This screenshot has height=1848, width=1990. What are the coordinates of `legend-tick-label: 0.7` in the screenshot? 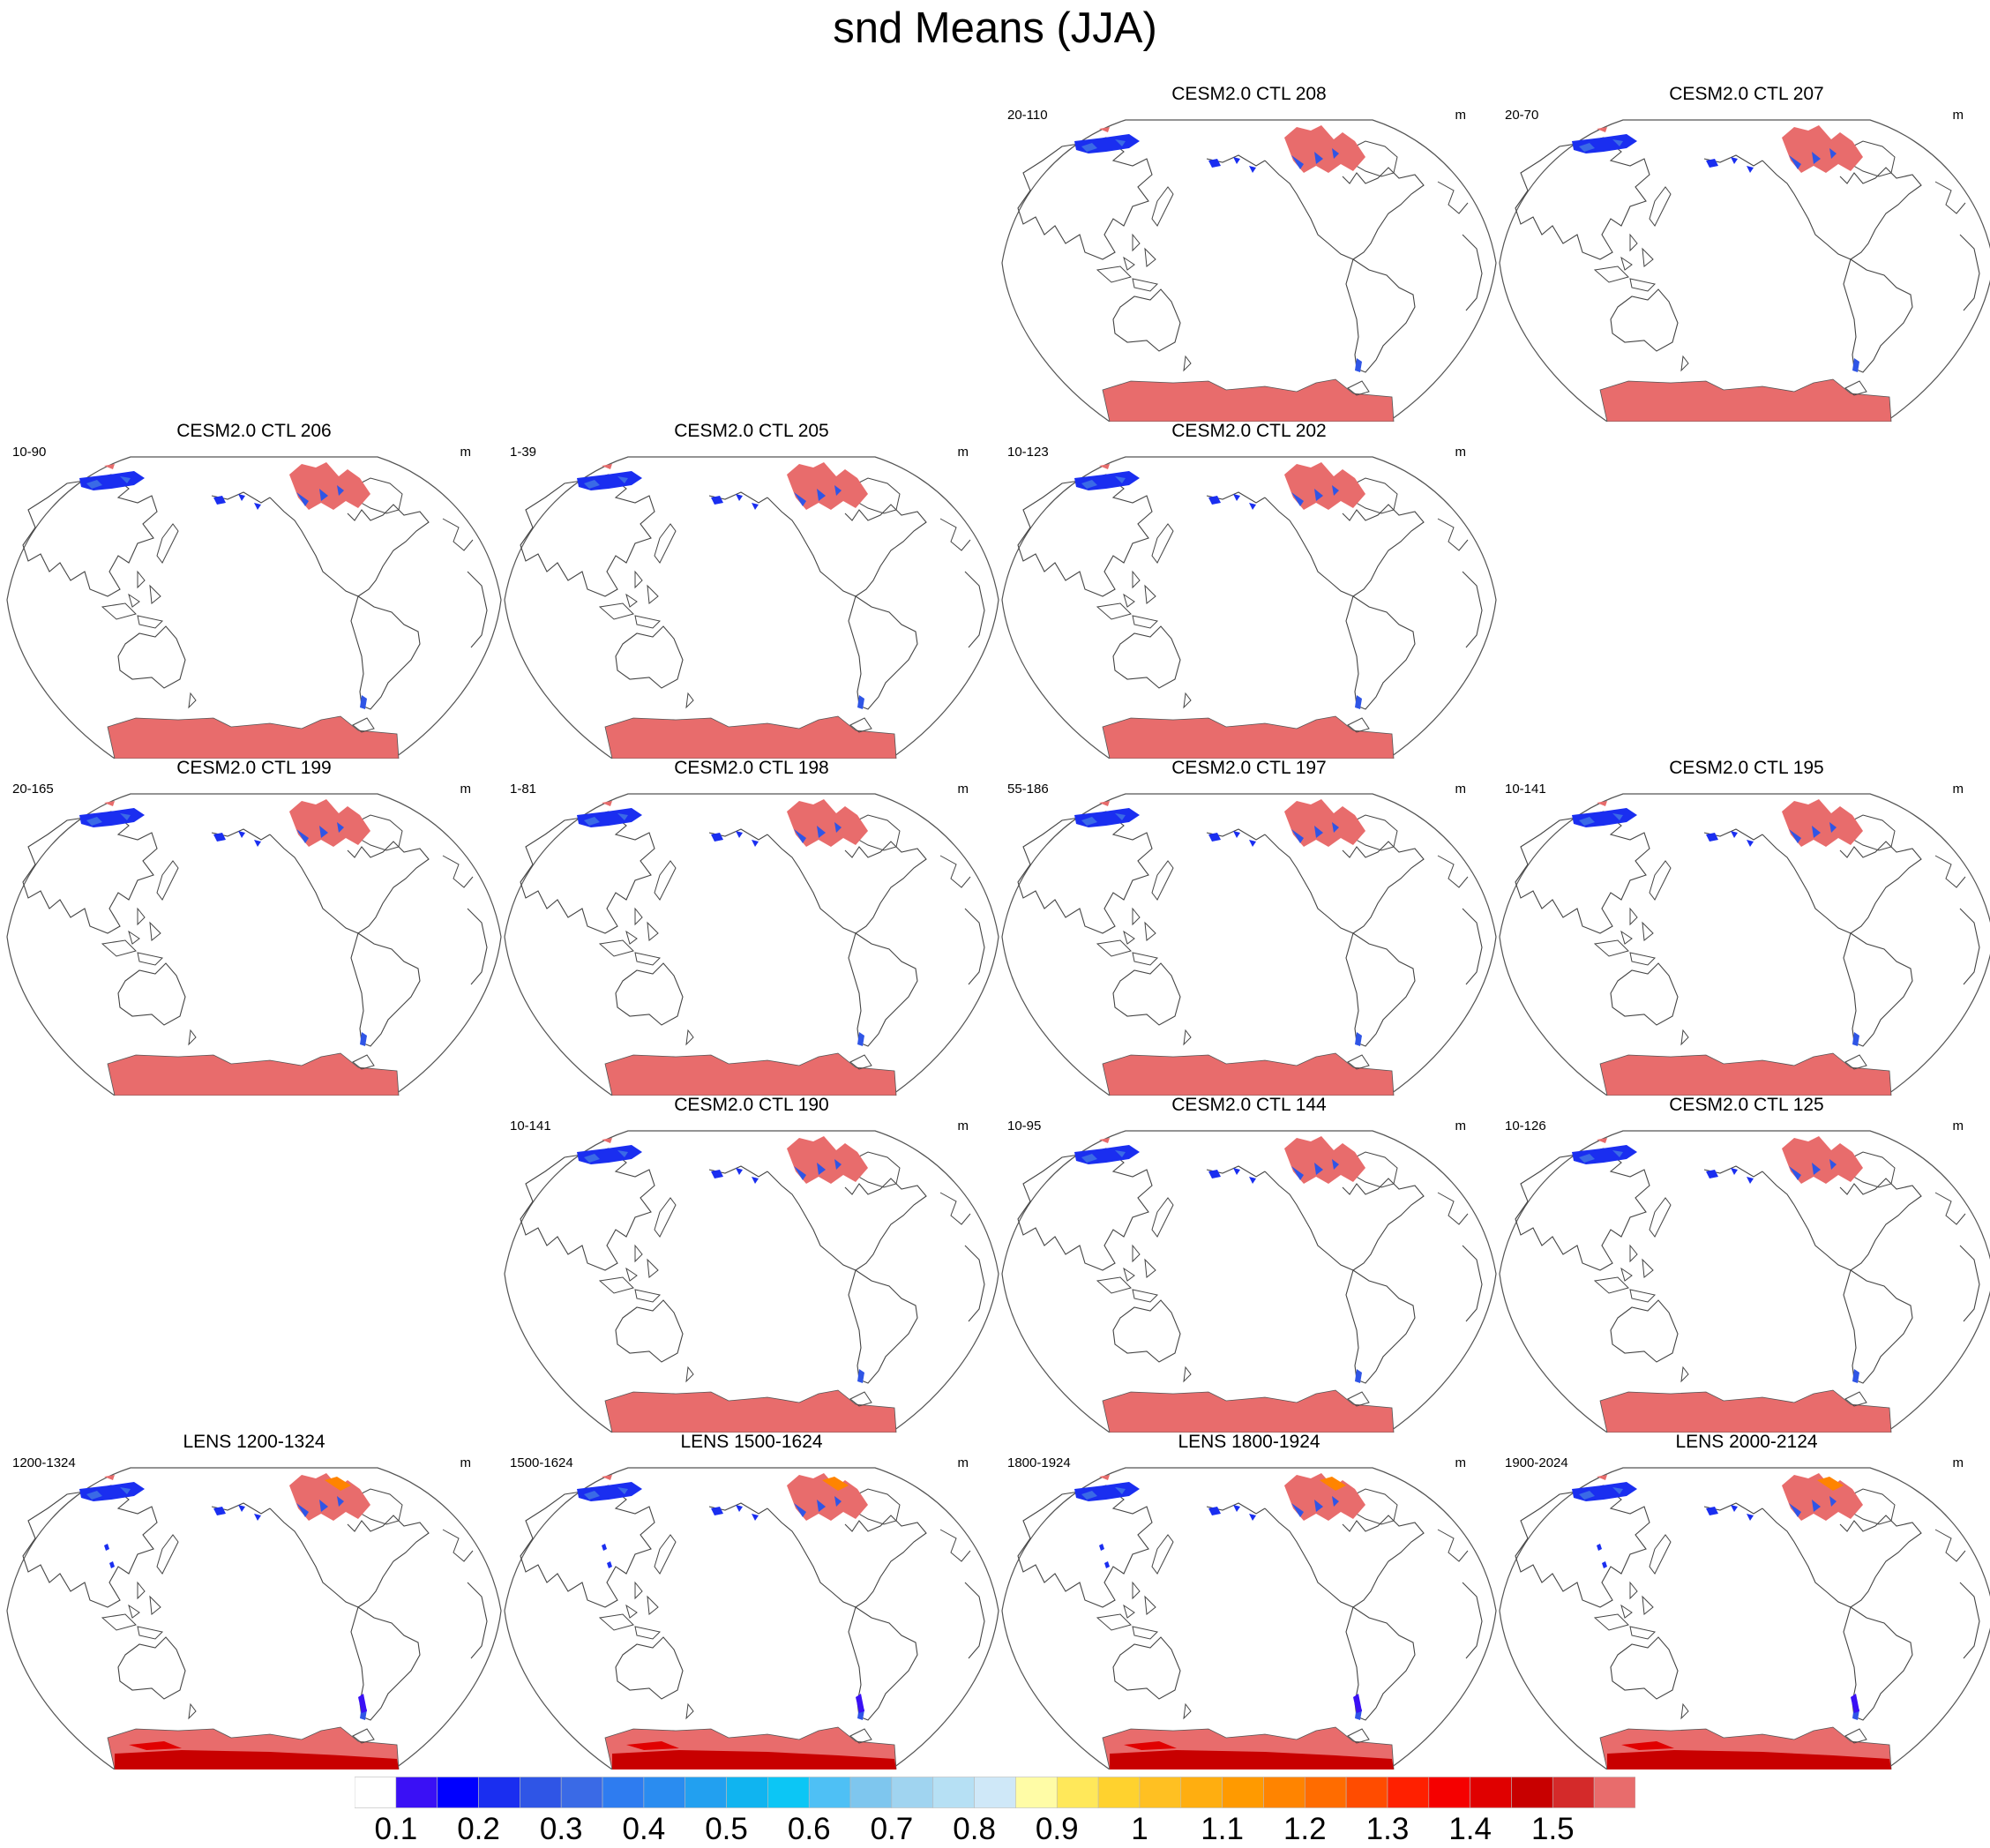 It's located at (892, 1829).